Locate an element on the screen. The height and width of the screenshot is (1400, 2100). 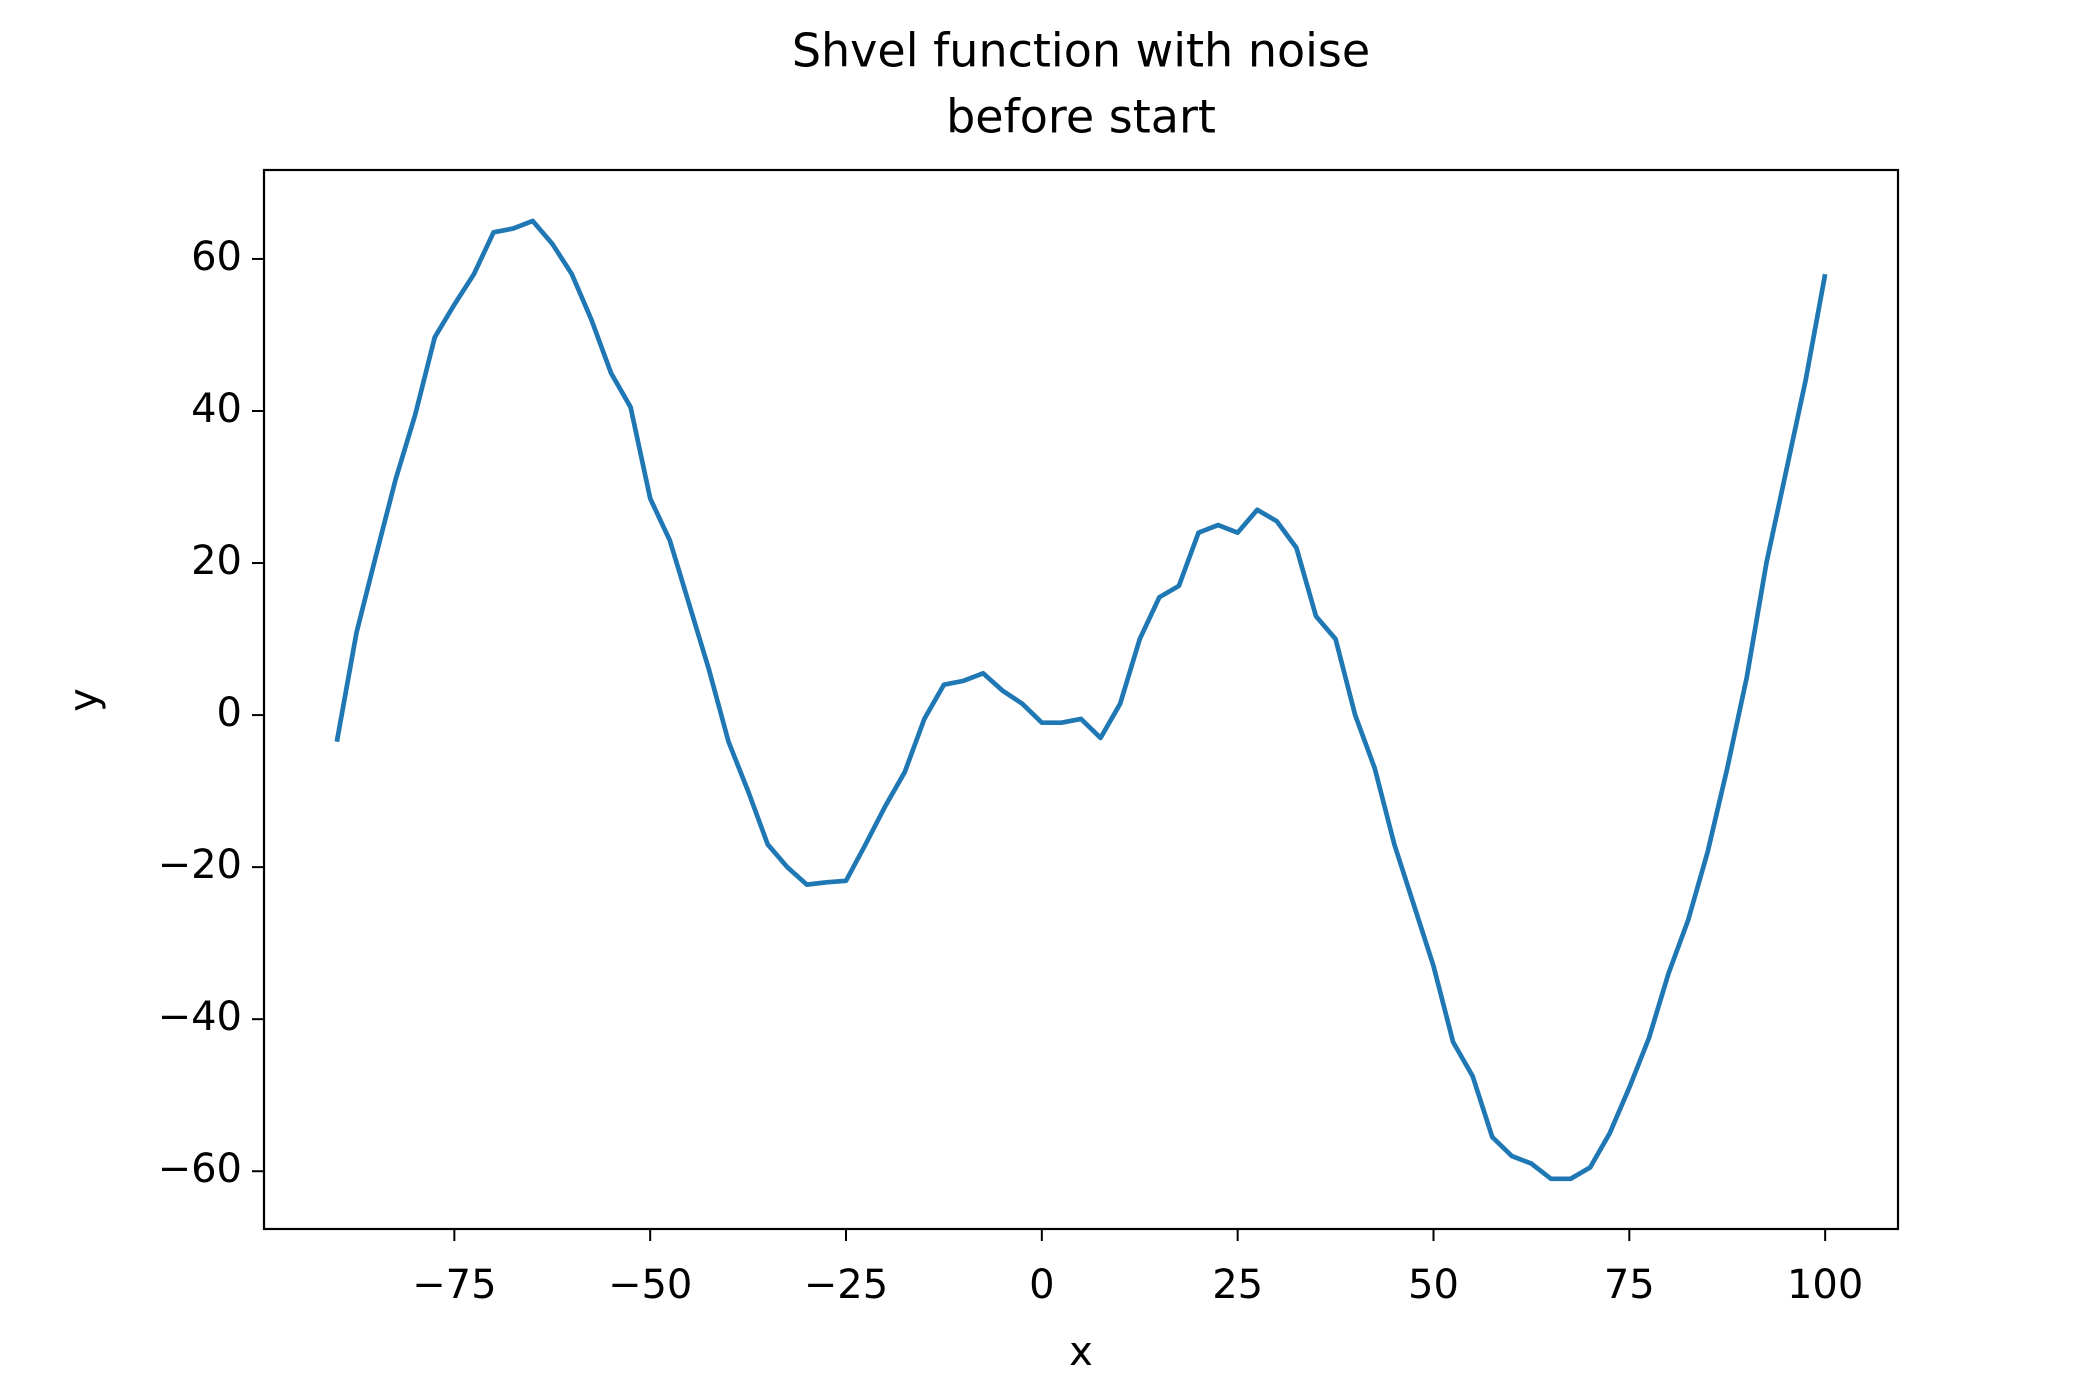
y-tick-label: −40 is located at coordinates (200, 1017).